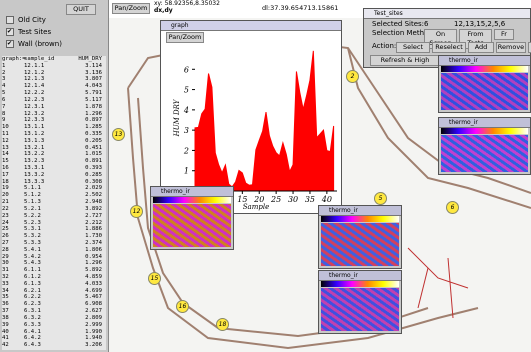  Describe the element at coordinates (5, 297) in the screenshot. I see `table-cell: 35` at that location.